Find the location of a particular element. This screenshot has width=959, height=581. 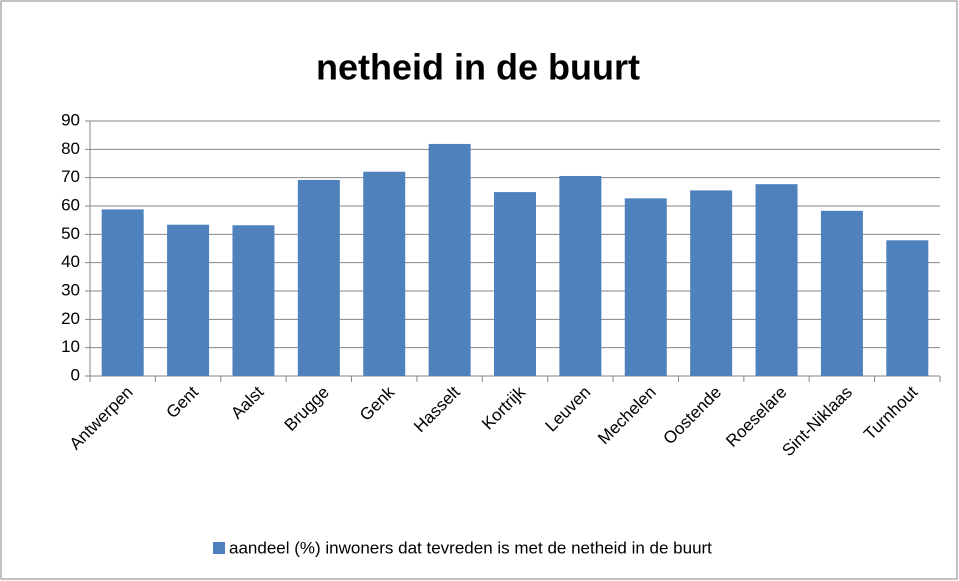

y-tick-label: 60 is located at coordinates (70, 204).